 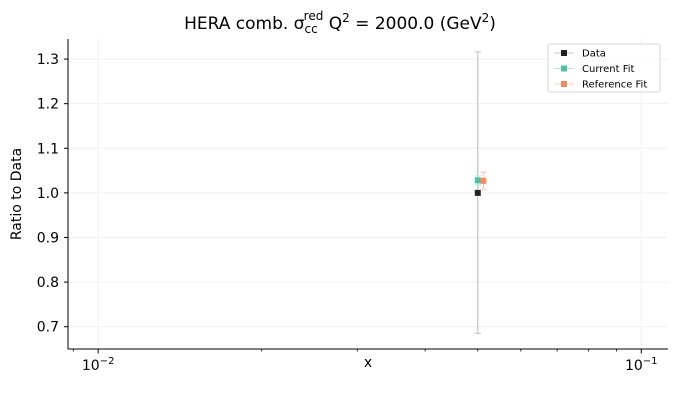 I want to click on legend: Data Current Fit Reference Fit, so click(x=604, y=68).